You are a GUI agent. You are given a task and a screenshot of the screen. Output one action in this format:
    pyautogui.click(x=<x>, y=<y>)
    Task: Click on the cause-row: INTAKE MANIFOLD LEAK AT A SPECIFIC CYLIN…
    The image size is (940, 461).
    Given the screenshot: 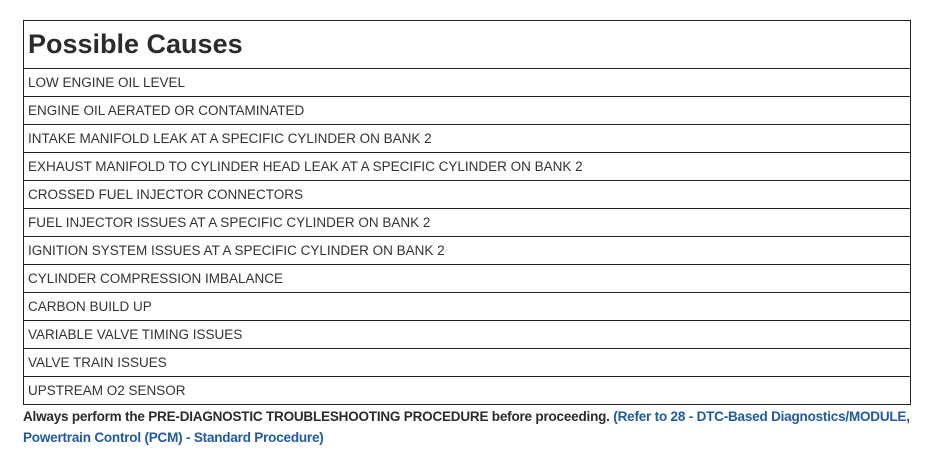 What is the action you would take?
    pyautogui.click(x=467, y=139)
    